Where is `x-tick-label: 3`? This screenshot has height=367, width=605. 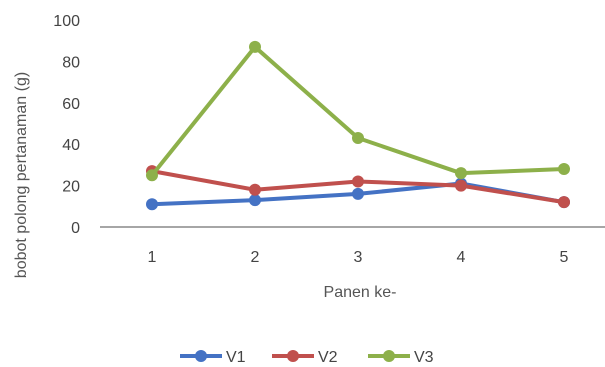
x-tick-label: 3 is located at coordinates (358, 257).